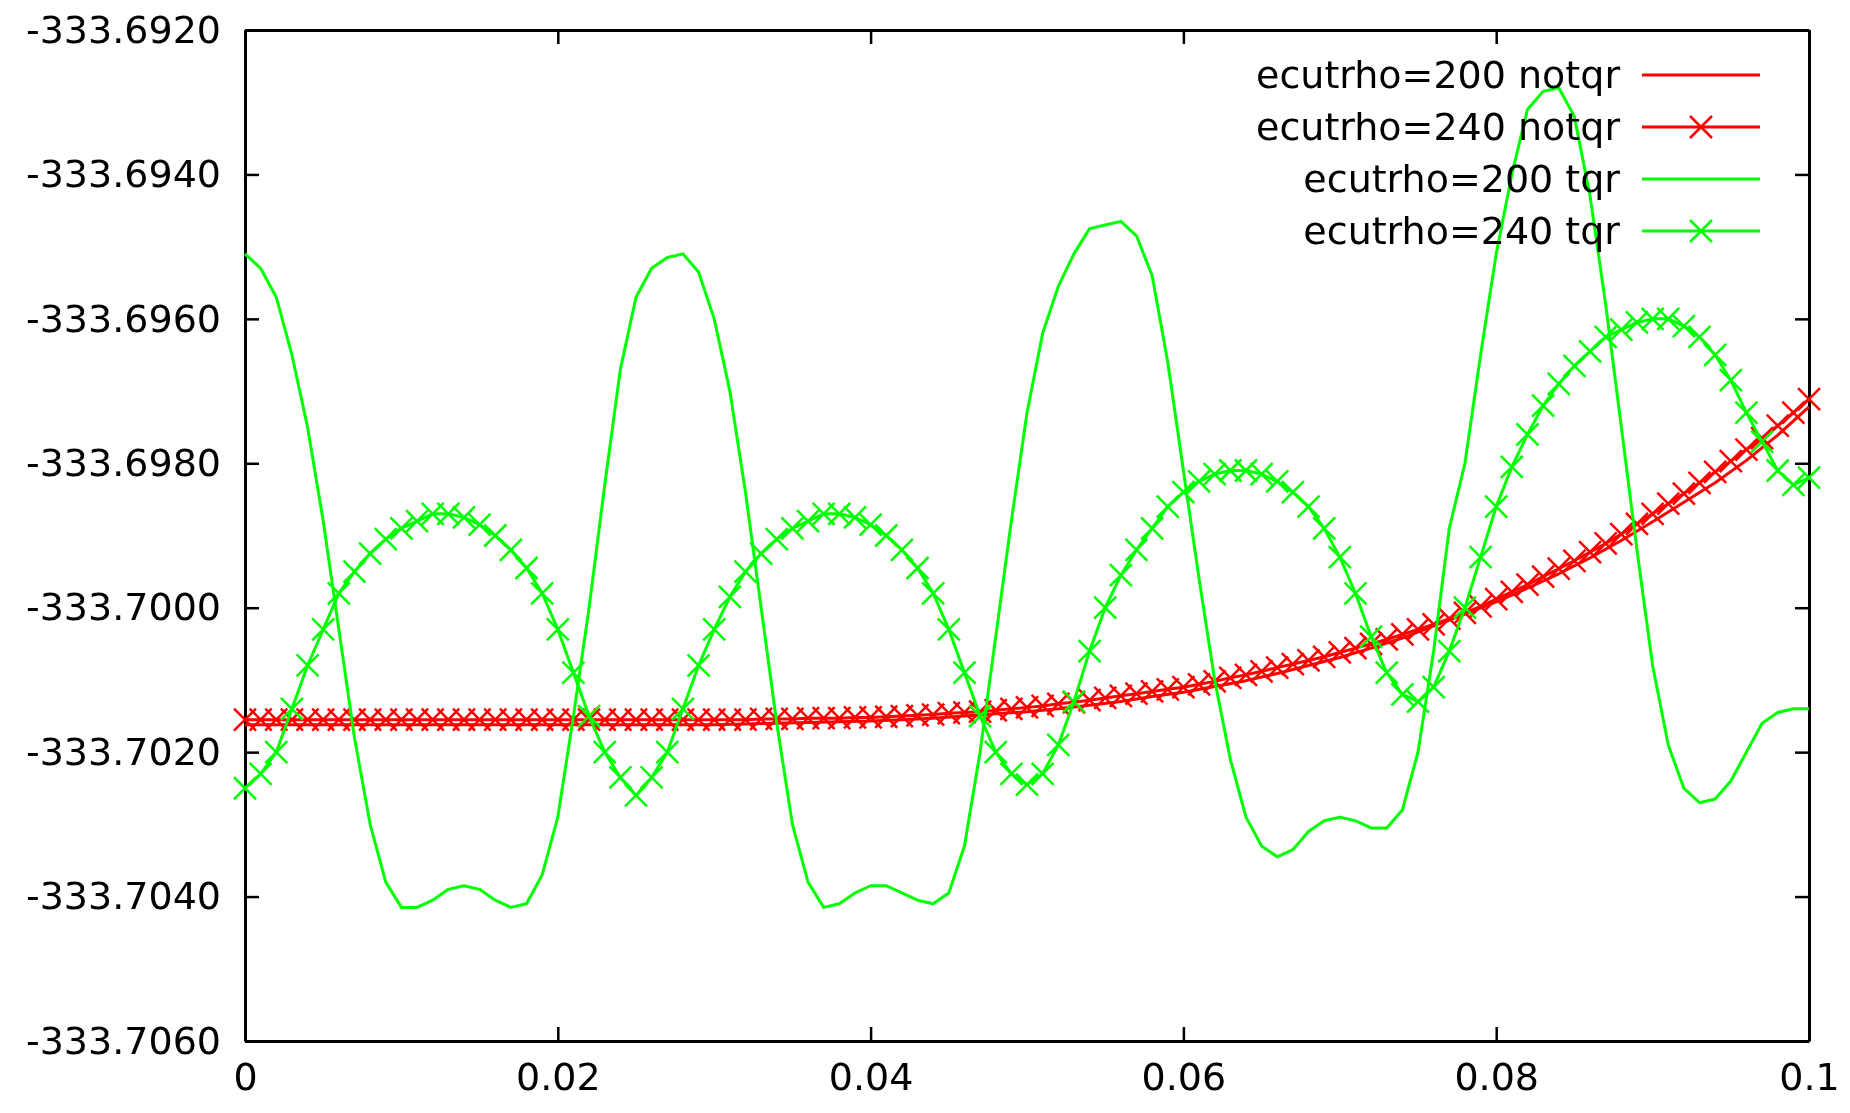  What do you see at coordinates (558, 1076) in the screenshot?
I see `x-tick-label: 0.02` at bounding box center [558, 1076].